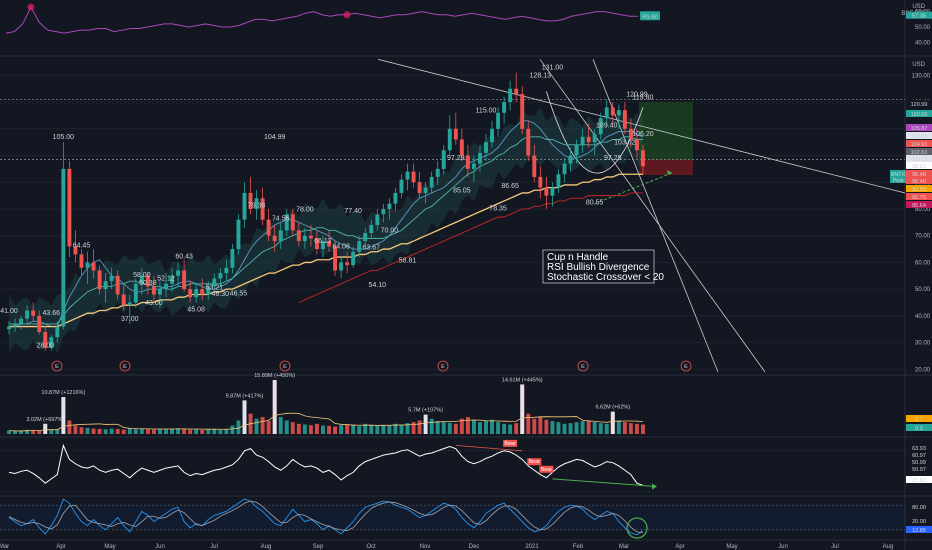 The height and width of the screenshot is (550, 932). Describe the element at coordinates (919, 160) in the screenshot. I see `price-tag-label: 100.15` at that location.